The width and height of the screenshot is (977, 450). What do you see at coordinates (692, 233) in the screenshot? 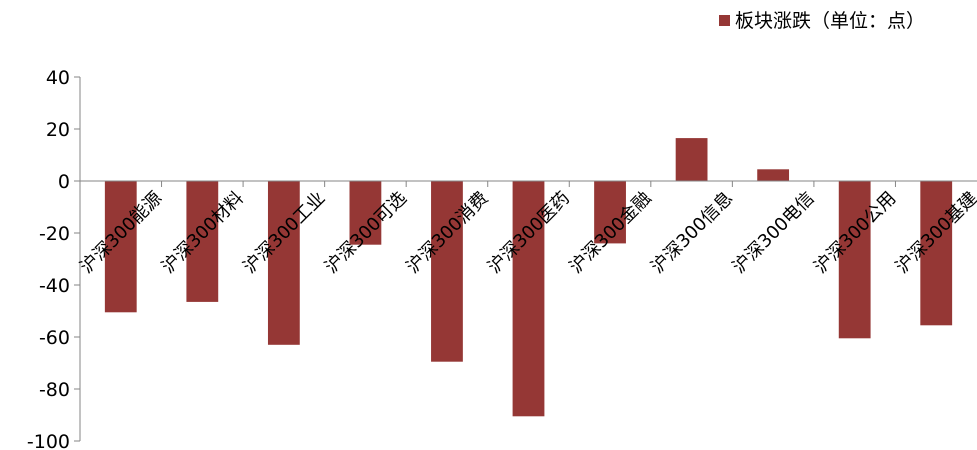
I see `x-category-label: 沪深300信息` at bounding box center [692, 233].